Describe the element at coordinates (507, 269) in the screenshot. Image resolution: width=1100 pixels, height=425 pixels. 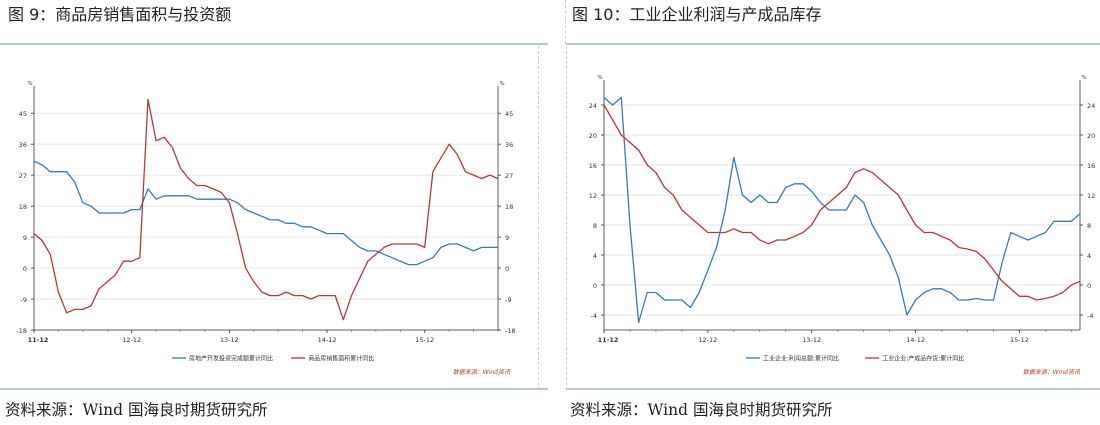
I see `left-ytick-right: 0` at that location.